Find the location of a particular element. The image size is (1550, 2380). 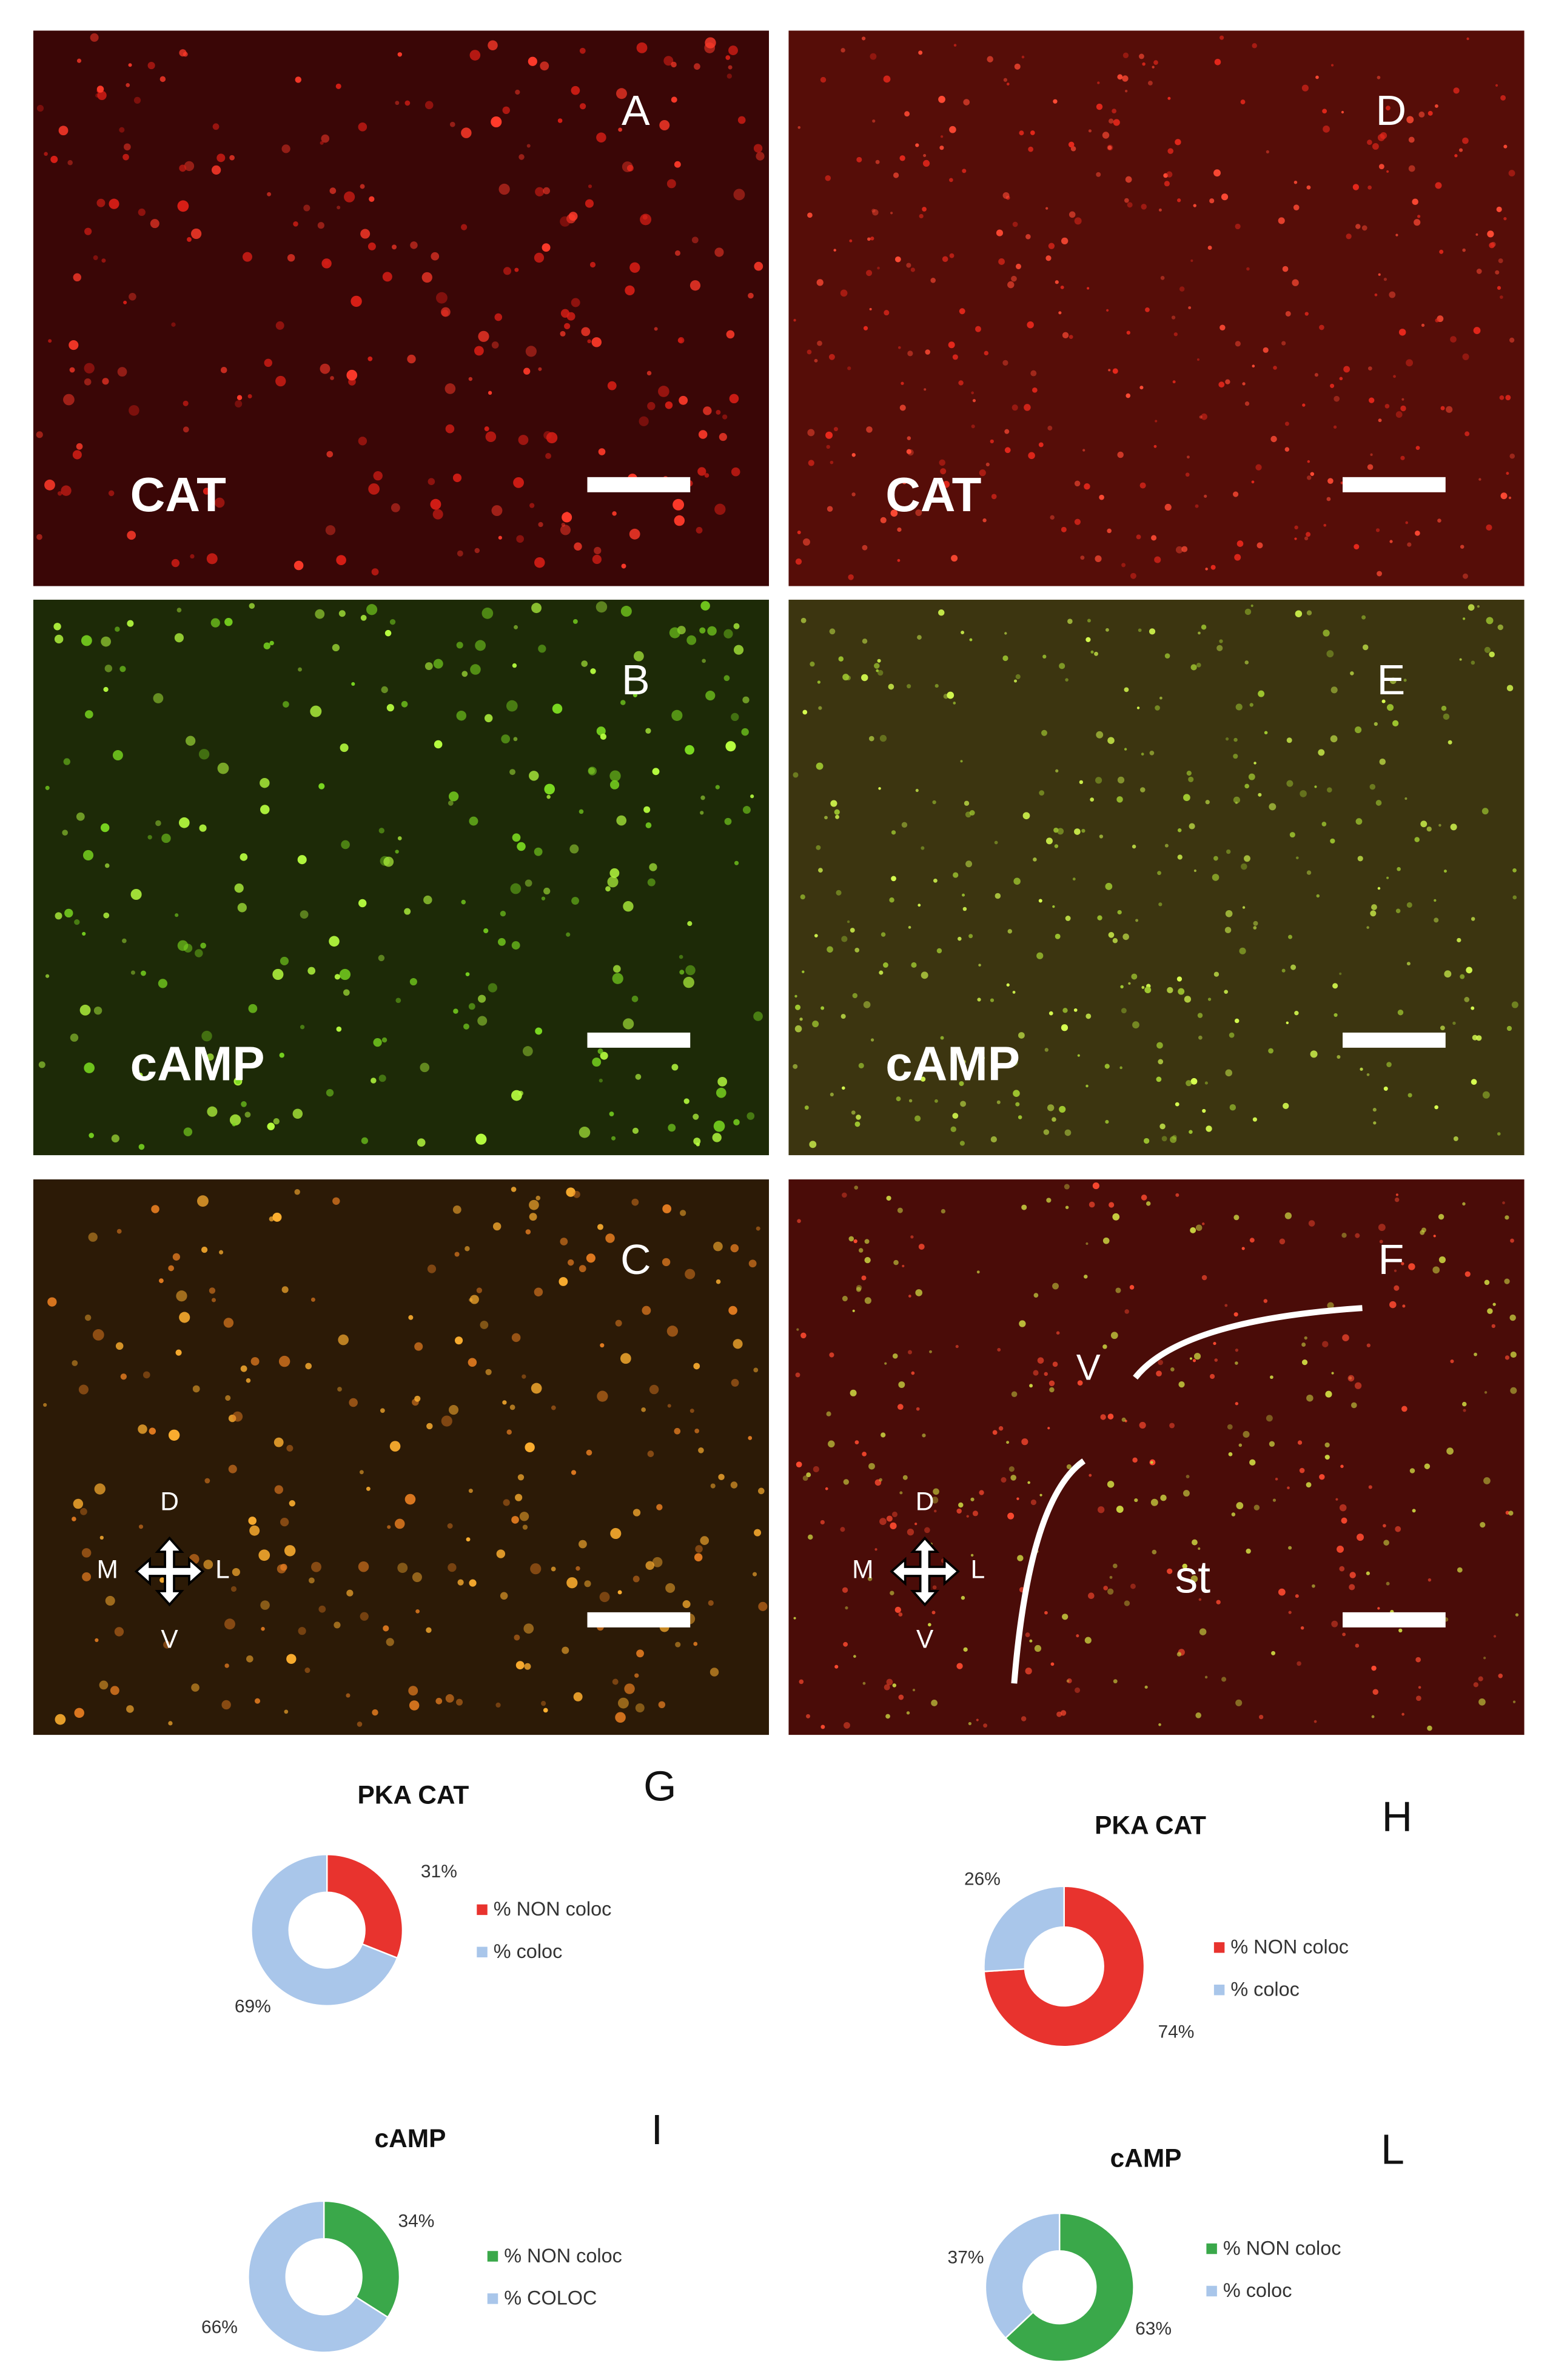

micrograph is located at coordinates (401, 308).